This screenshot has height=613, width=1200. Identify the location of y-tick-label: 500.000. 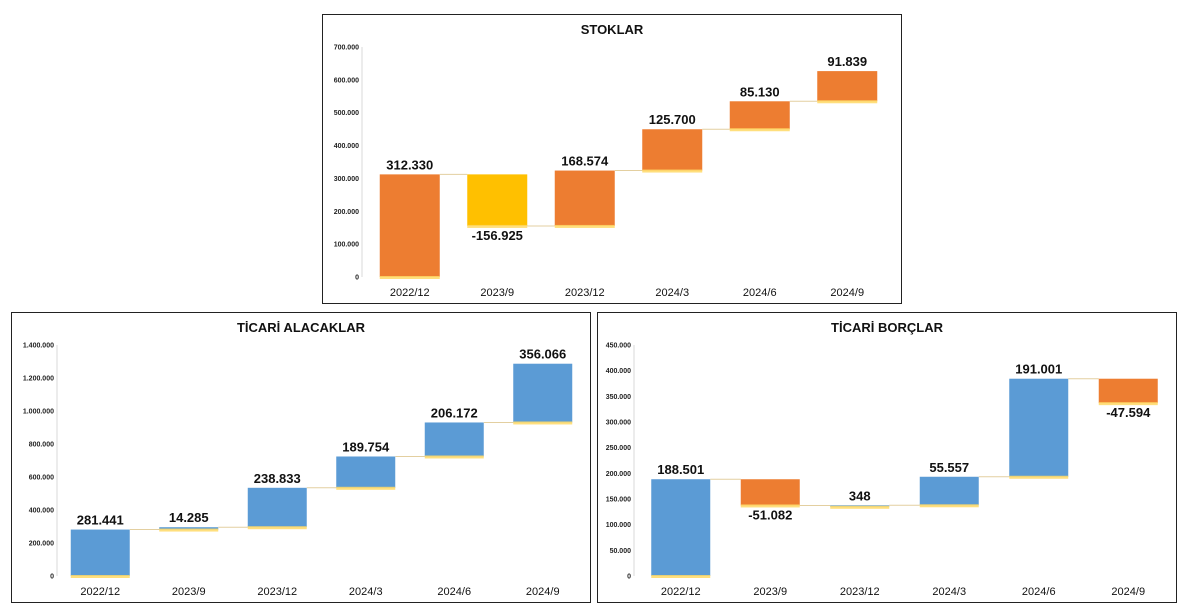
(346, 113).